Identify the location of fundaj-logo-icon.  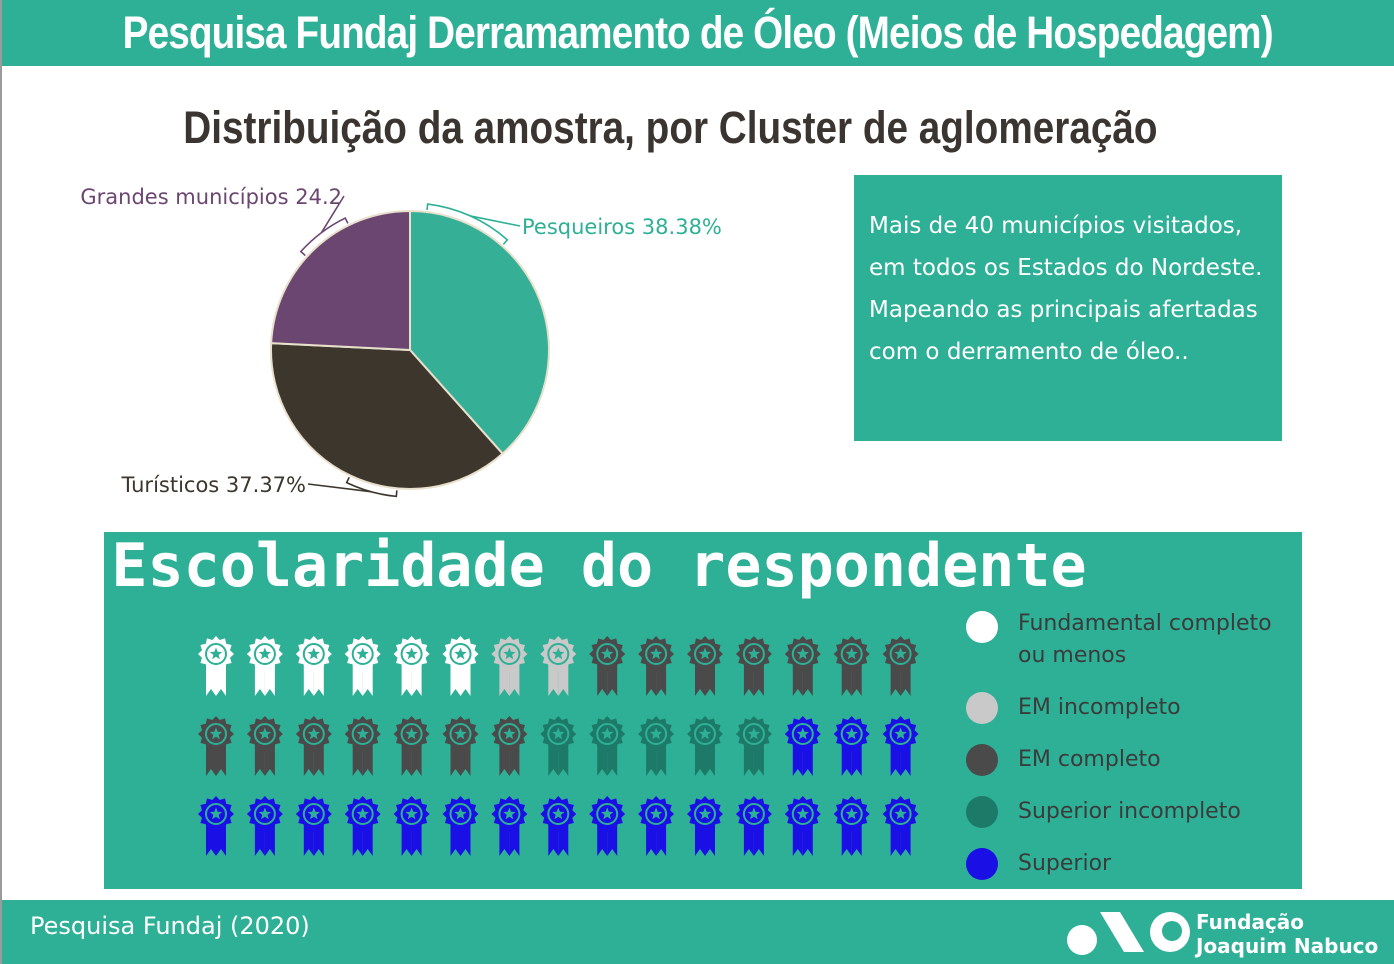
(1128, 933).